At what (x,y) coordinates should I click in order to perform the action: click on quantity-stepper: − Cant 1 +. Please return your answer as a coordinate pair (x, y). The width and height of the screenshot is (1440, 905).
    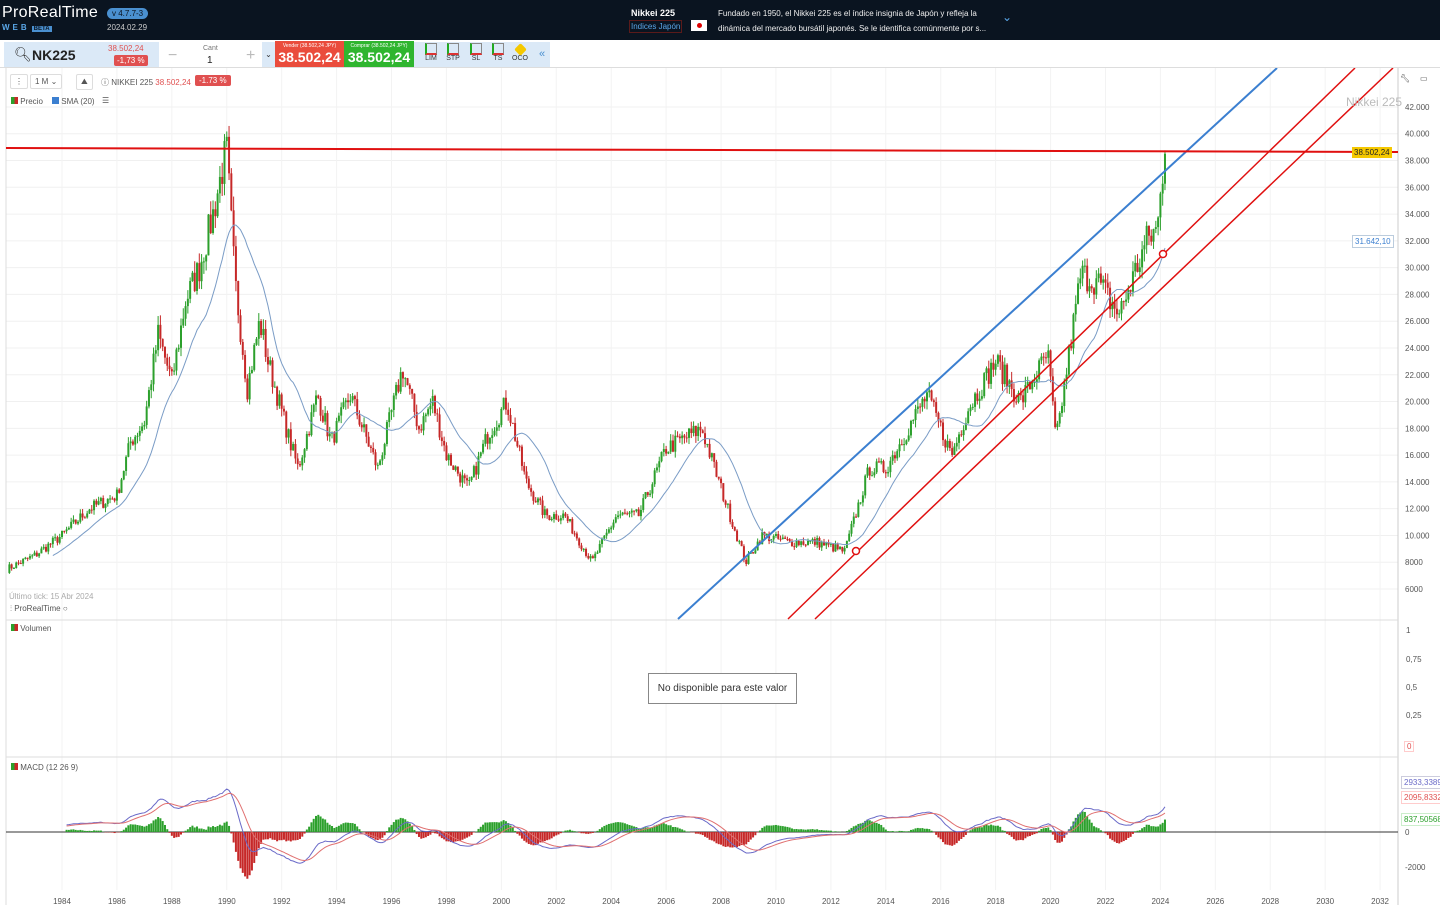
    Looking at the image, I should click on (211, 54).